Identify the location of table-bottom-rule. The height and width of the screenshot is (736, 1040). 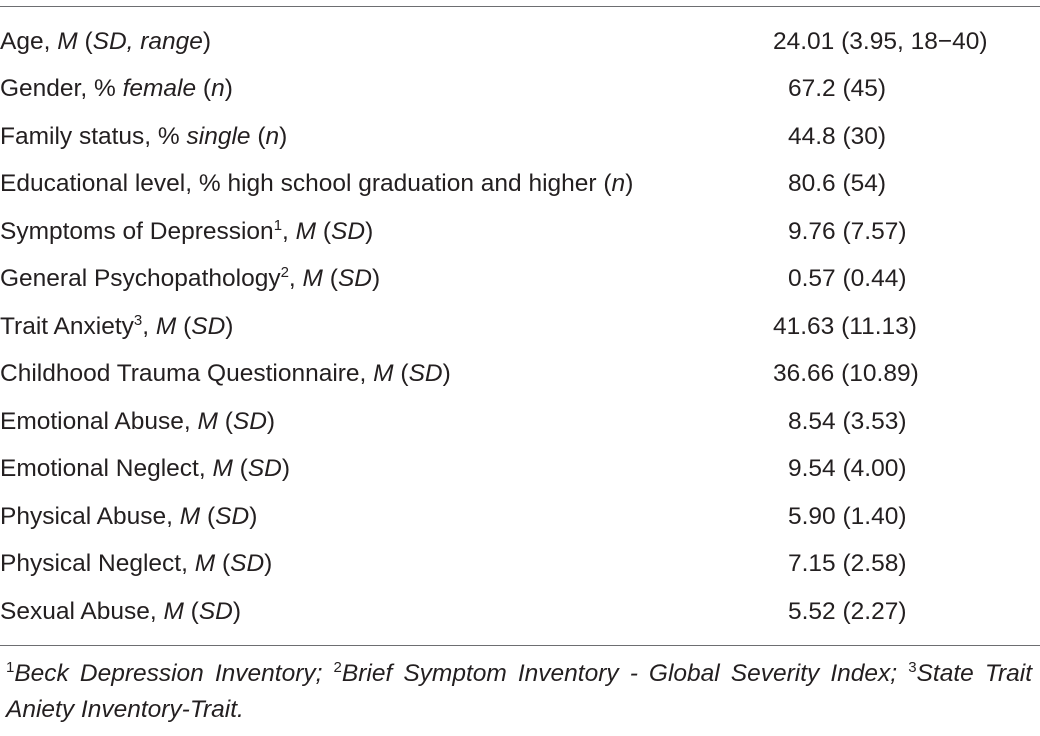
(520, 645).